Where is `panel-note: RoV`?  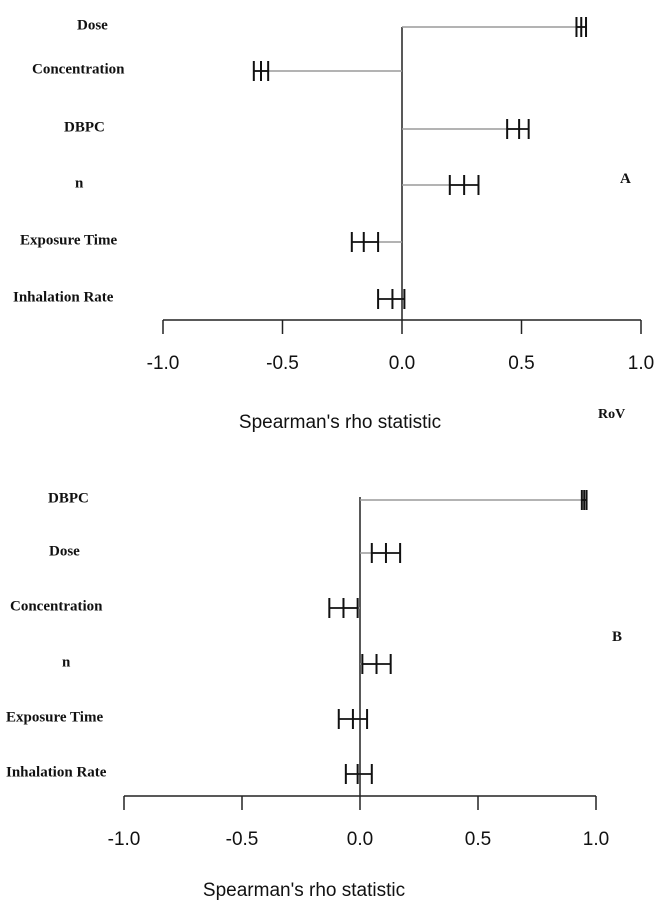
panel-note: RoV is located at coordinates (611, 414).